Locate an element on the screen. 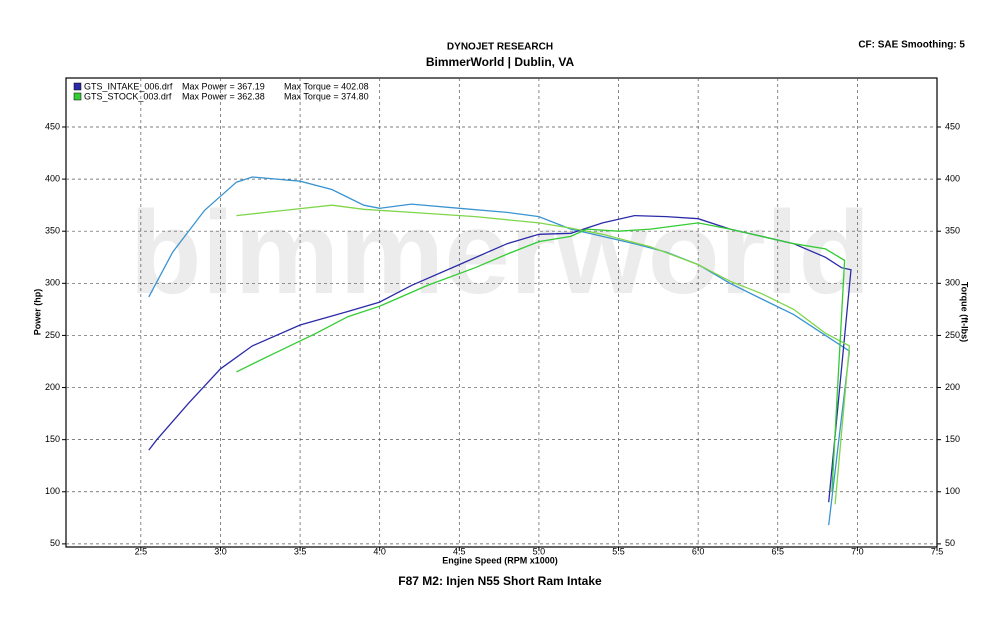 This screenshot has width=1000, height=622. y2-tick-label: 350 is located at coordinates (952, 231).